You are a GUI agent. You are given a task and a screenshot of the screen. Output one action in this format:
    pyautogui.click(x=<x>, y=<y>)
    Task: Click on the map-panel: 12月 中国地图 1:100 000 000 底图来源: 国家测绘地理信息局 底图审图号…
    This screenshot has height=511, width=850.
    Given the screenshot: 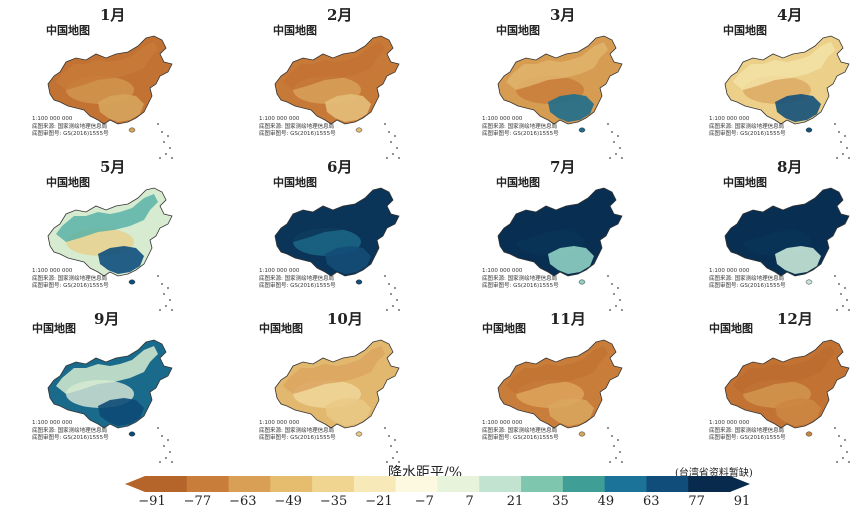 What is the action you would take?
    pyautogui.click(x=777, y=385)
    